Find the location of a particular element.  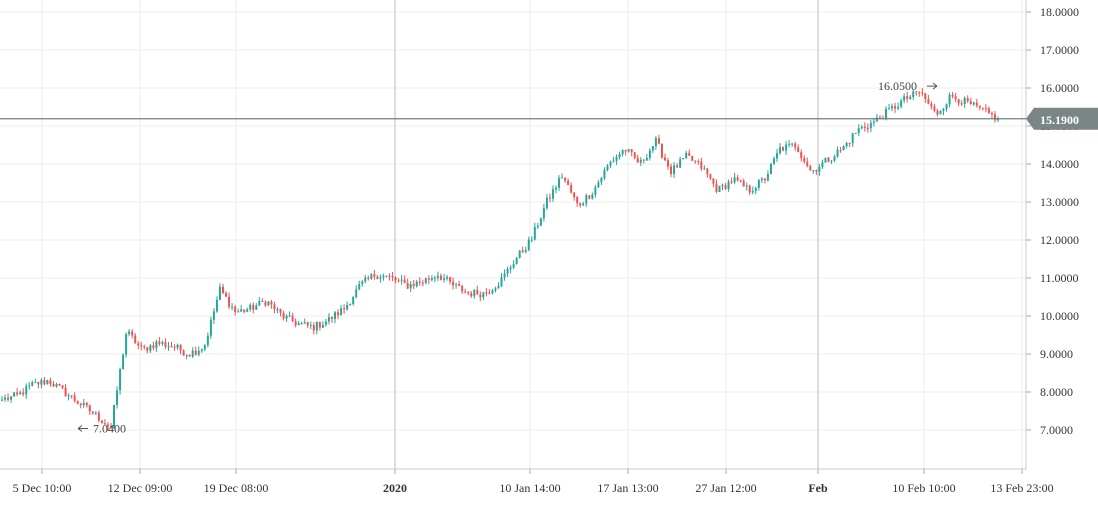

y-tick-label: 16.0000 is located at coordinates (1059, 88).